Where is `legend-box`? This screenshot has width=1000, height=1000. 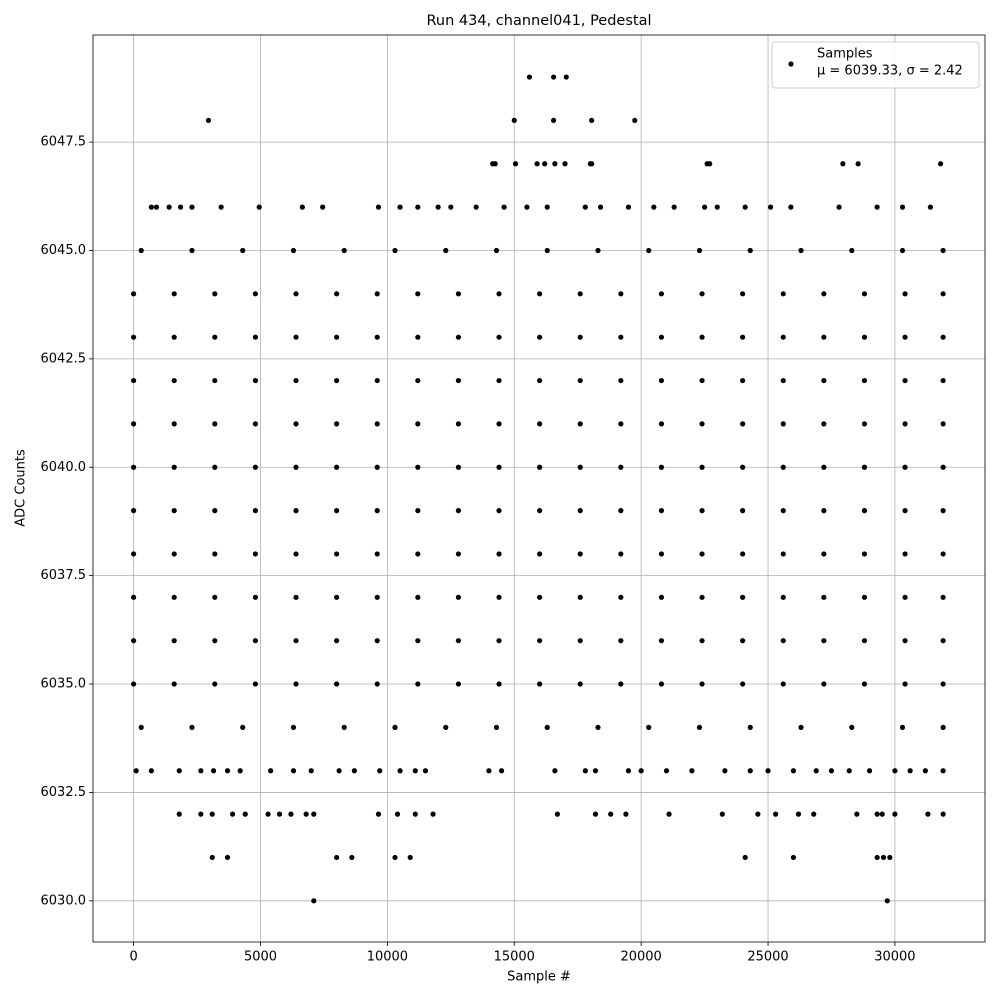 legend-box is located at coordinates (875, 65).